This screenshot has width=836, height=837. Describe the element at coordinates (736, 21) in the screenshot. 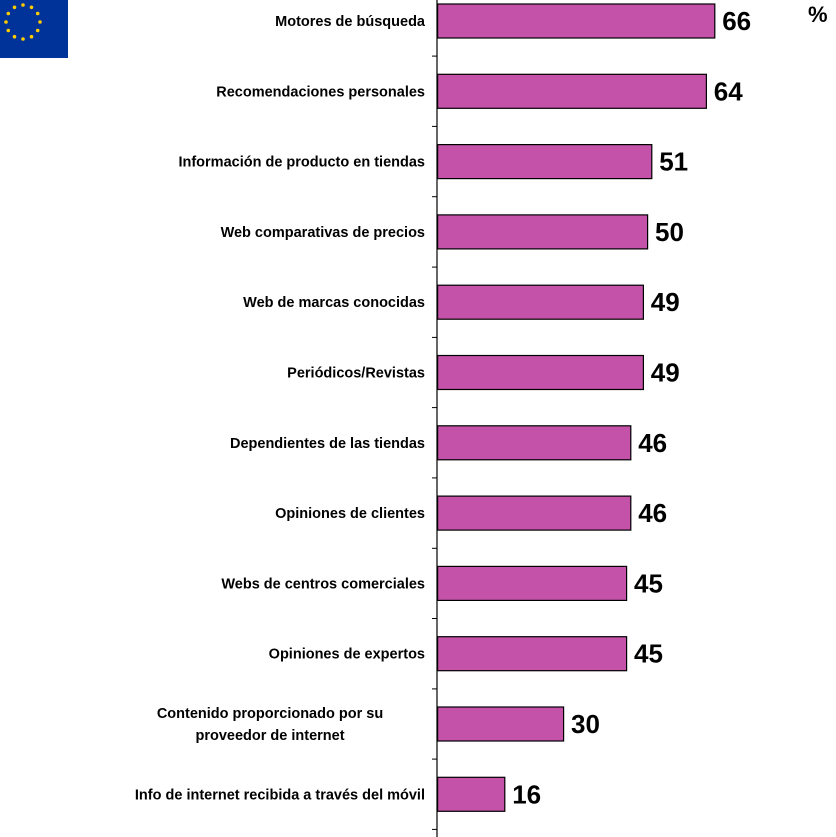

I see `value-label: 66` at that location.